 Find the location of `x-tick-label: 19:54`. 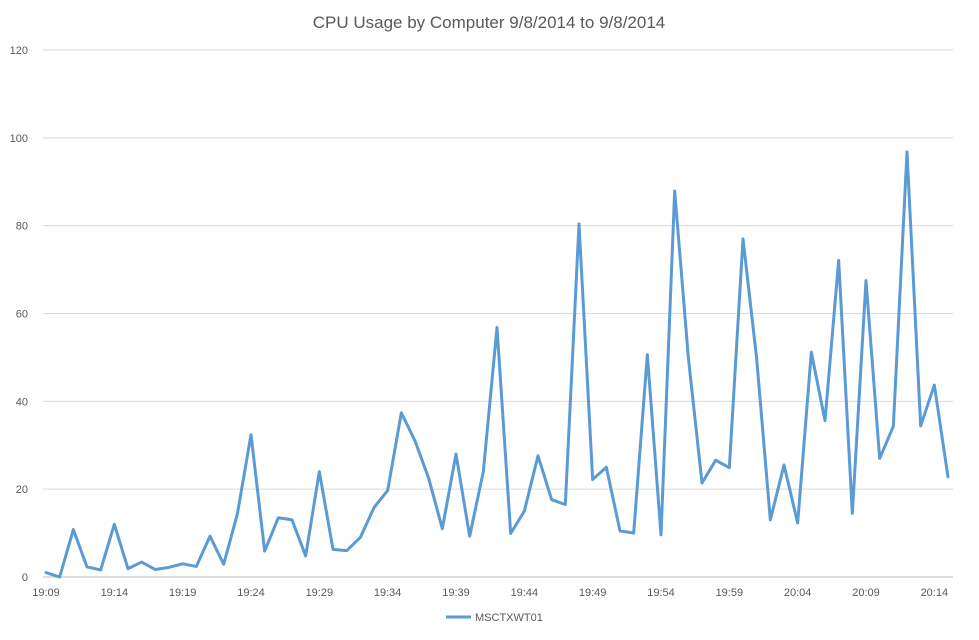

x-tick-label: 19:54 is located at coordinates (661, 593).